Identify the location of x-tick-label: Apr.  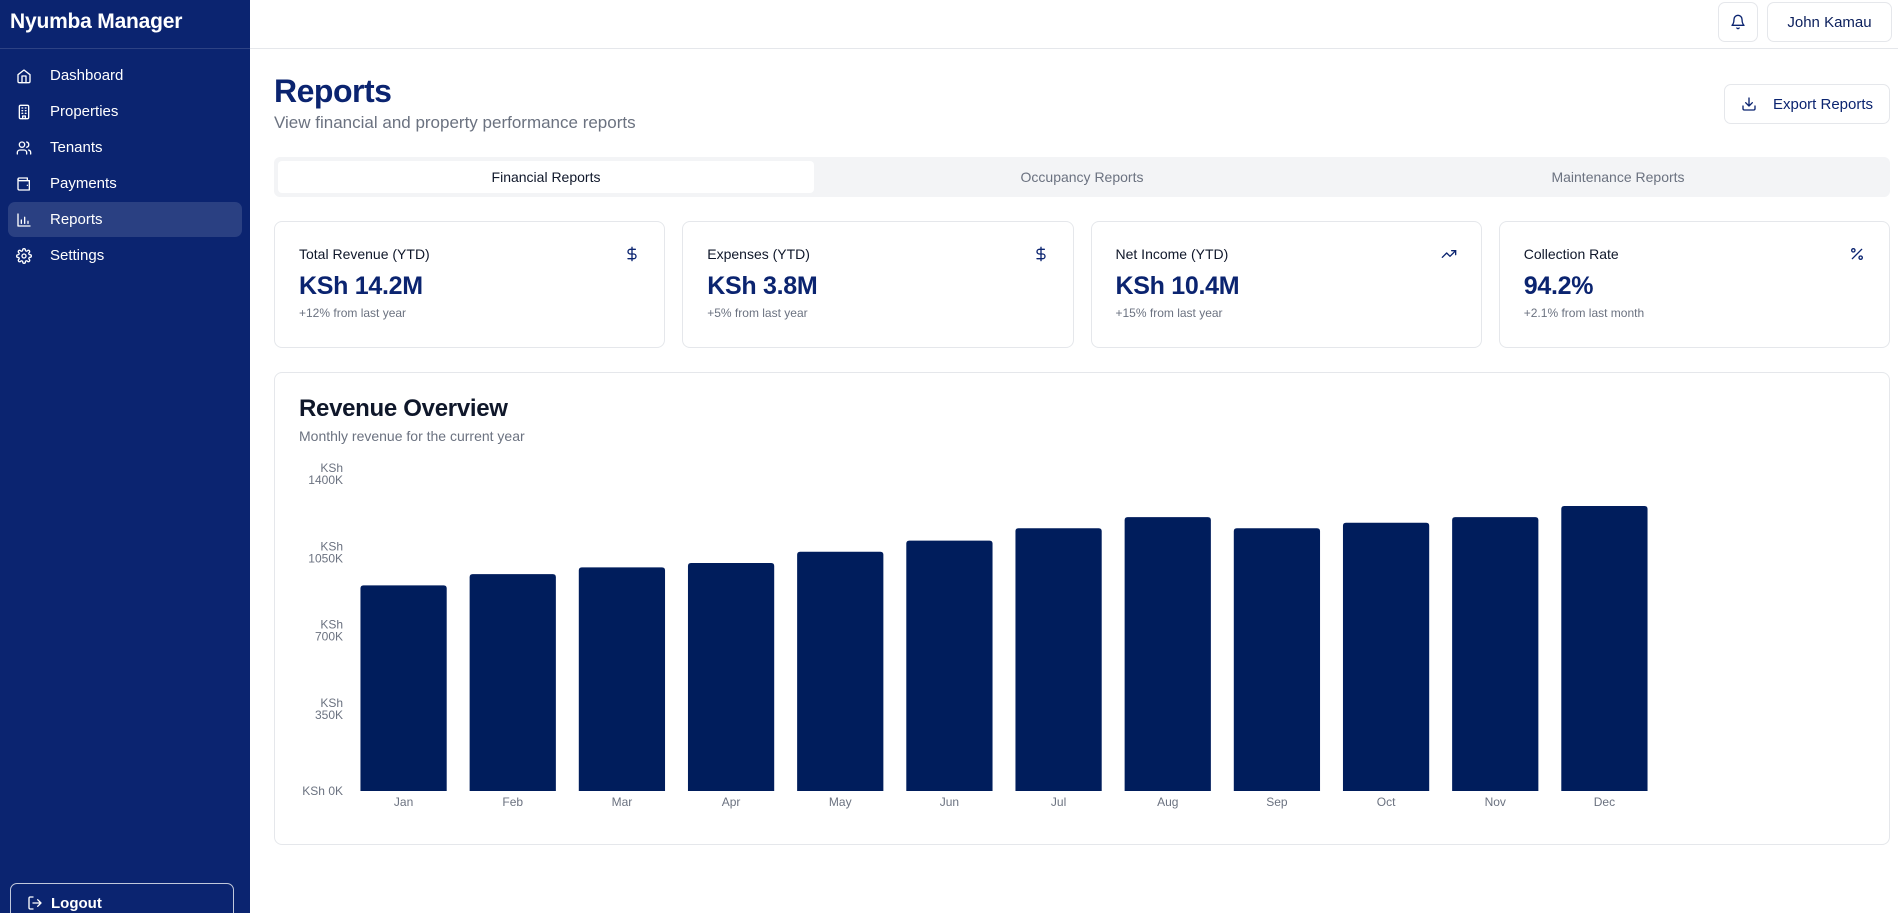
(731, 802).